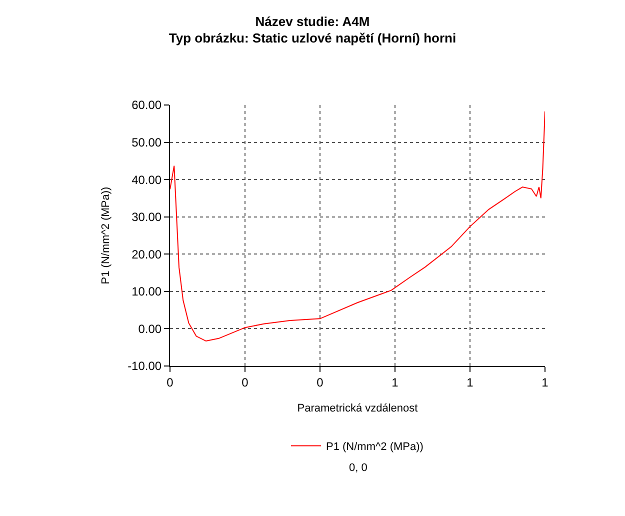  What do you see at coordinates (312, 38) in the screenshot?
I see `chart-subtitle: Typ obrázku: Static uzlové napětí (Horní) horni` at bounding box center [312, 38].